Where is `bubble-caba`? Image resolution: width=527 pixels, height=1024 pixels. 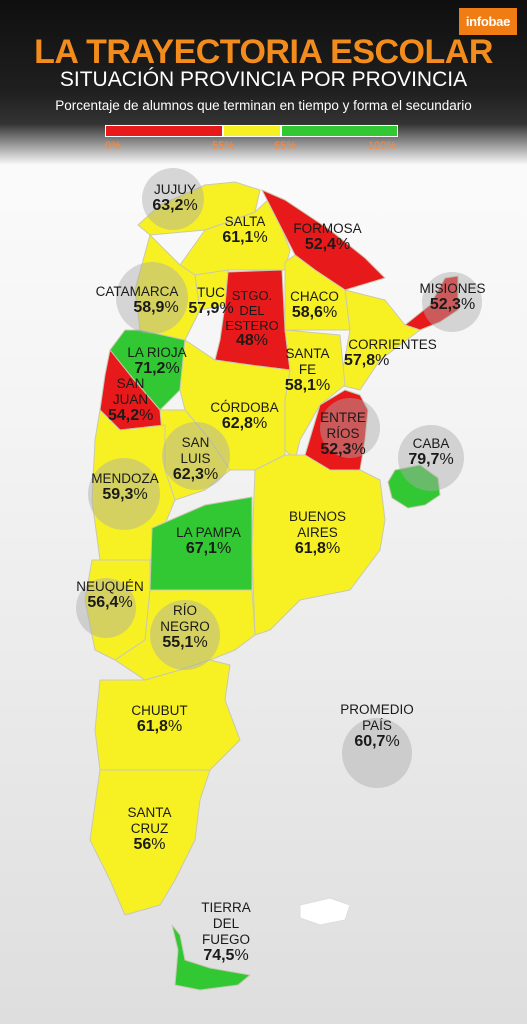 bubble-caba is located at coordinates (431, 458).